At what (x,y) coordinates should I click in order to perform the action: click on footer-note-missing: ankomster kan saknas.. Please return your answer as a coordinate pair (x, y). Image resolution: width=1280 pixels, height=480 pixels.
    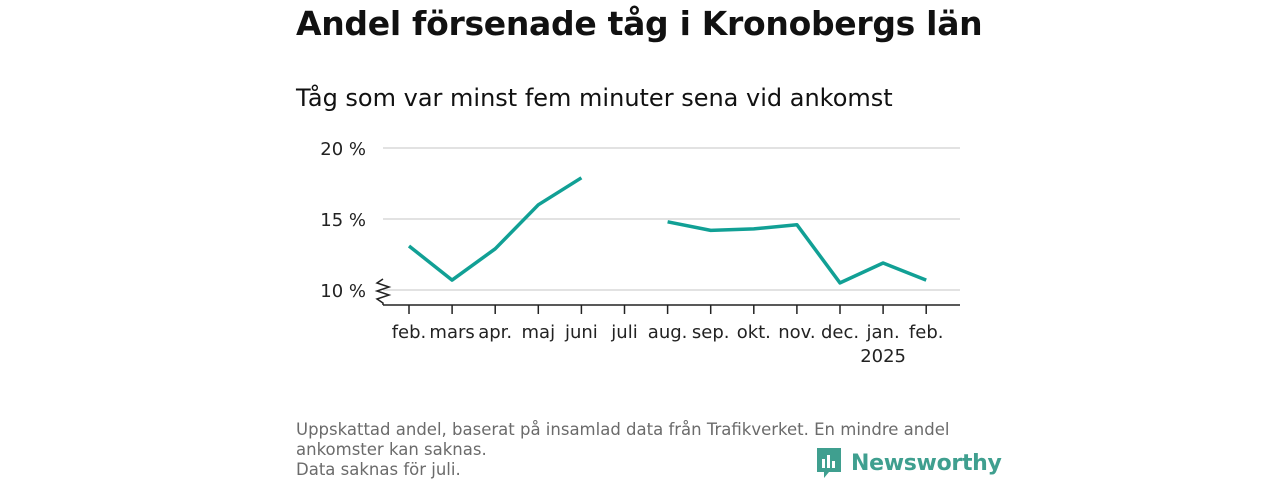
    Looking at the image, I should click on (391, 449).